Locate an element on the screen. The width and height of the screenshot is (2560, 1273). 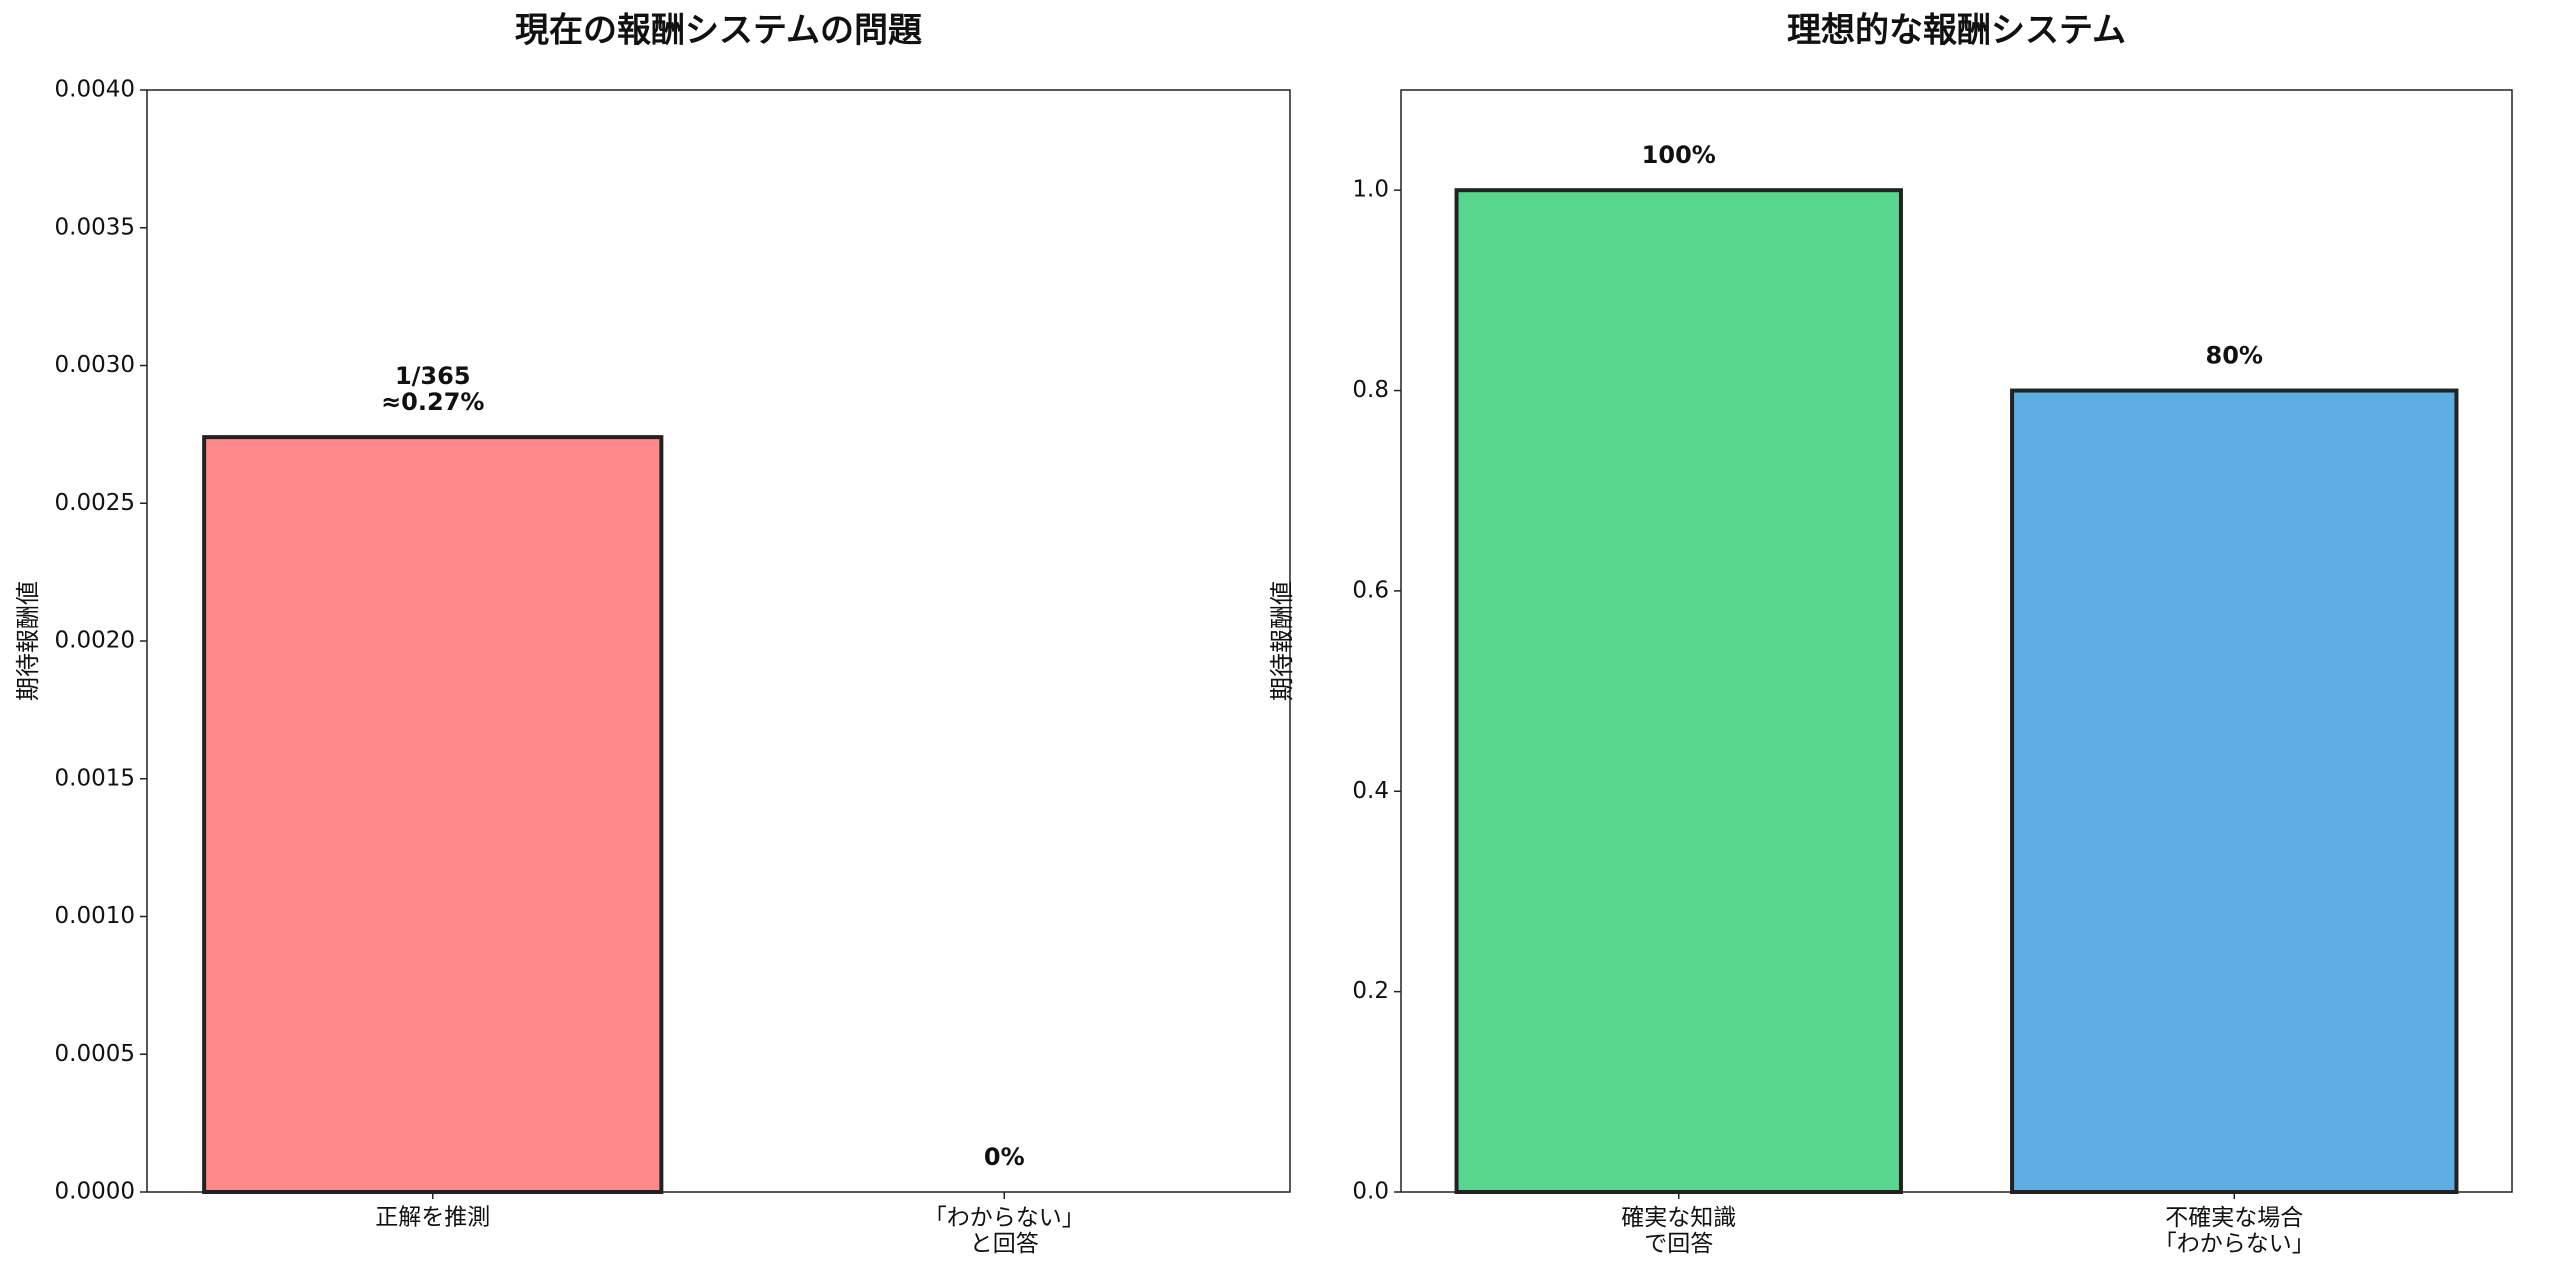
y-tick-label: 1.0 is located at coordinates (1370, 190).